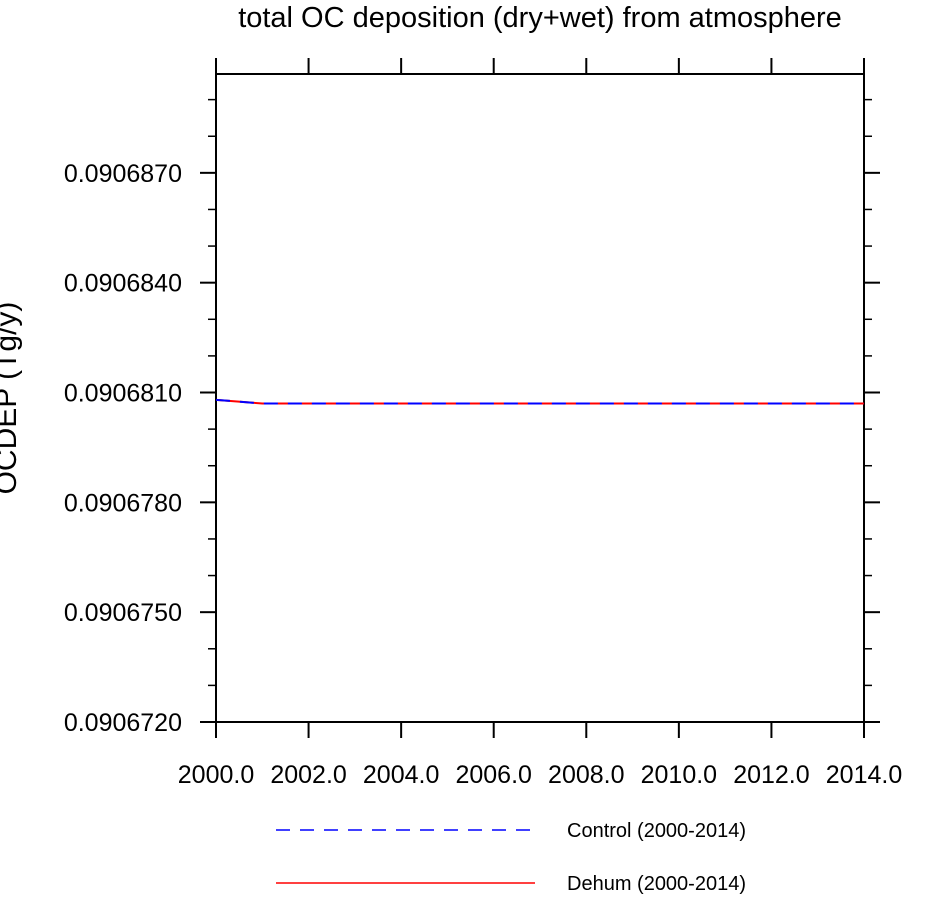  What do you see at coordinates (656, 884) in the screenshot?
I see `legend-label: Dehum (2000-2014)` at bounding box center [656, 884].